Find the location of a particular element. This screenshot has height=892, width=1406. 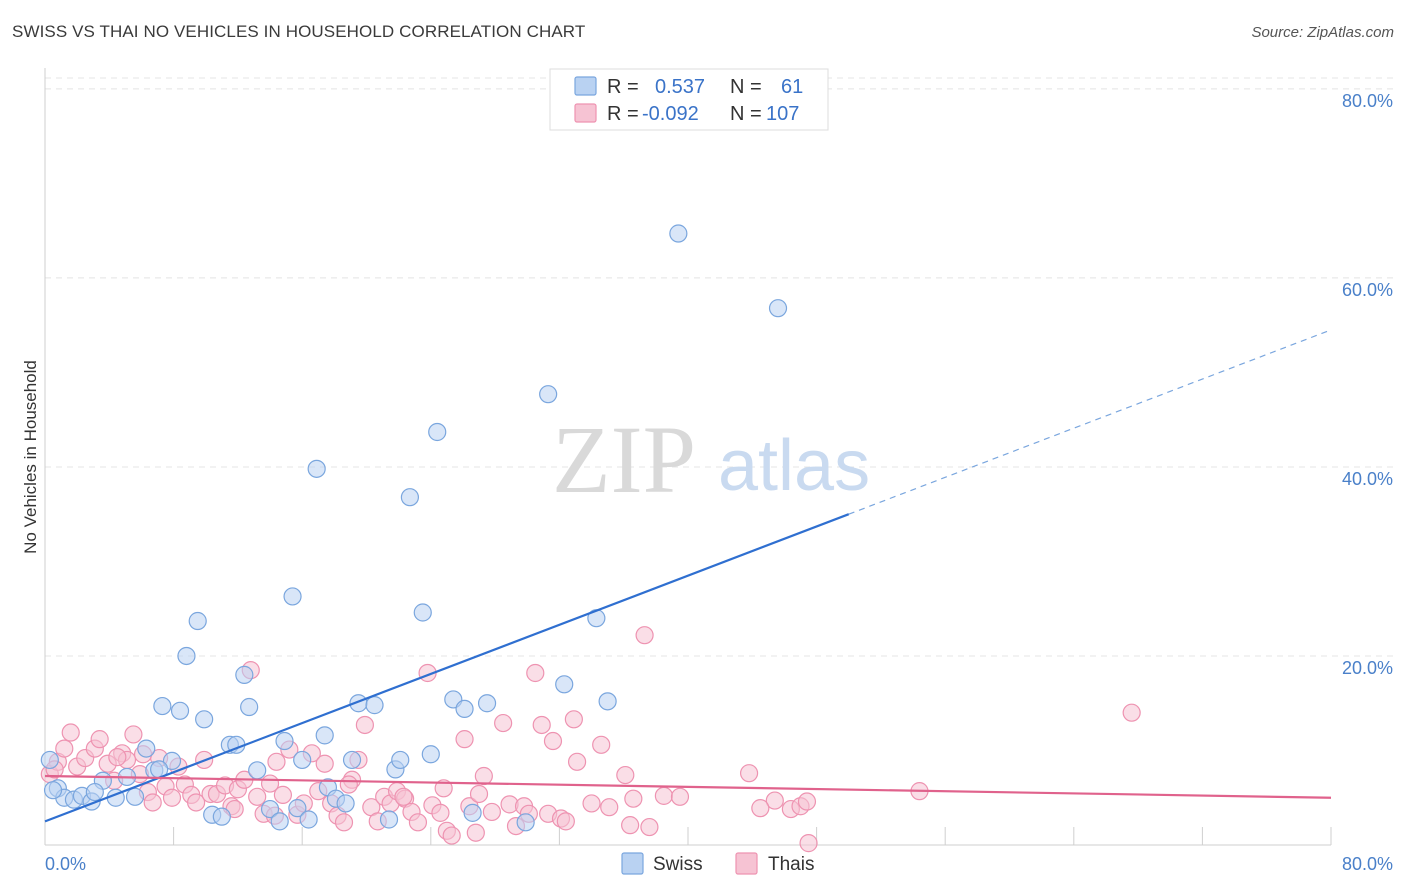

bottom-legend-swiss-swatch is located at coordinates (632, 863).